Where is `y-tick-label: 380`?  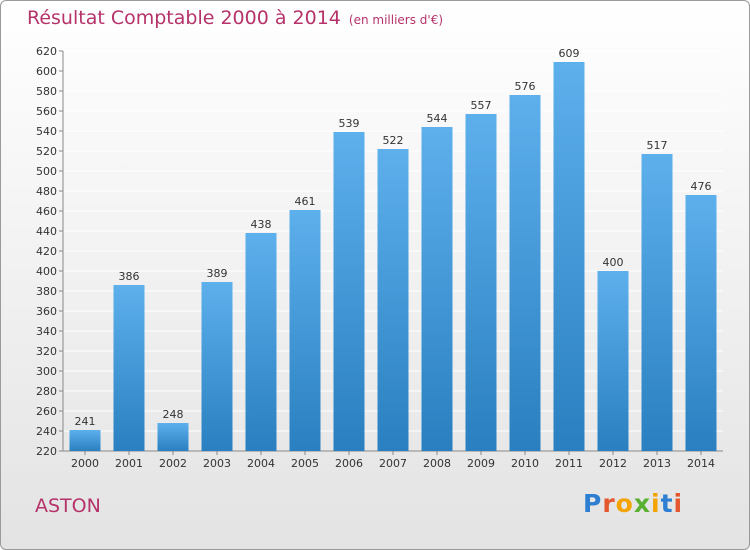 y-tick-label: 380 is located at coordinates (46, 291).